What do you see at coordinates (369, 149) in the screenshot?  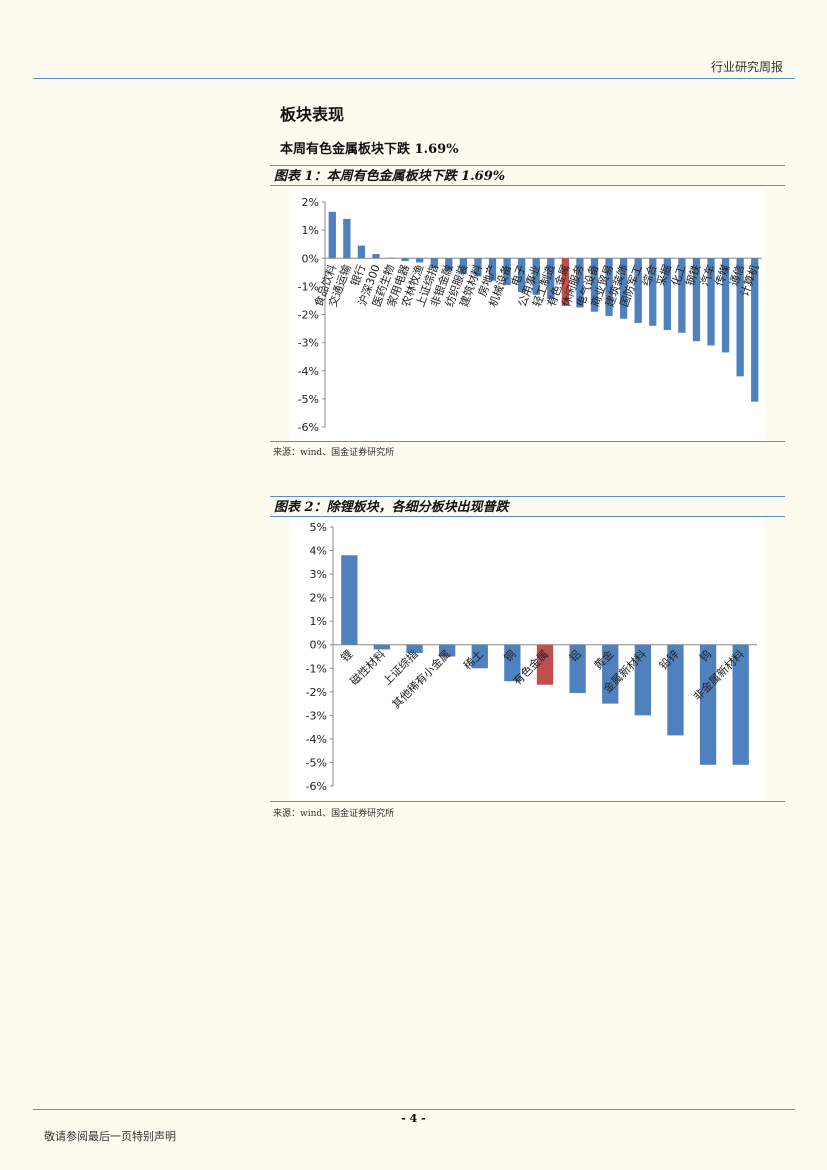 I see `section-subtitle: 本周有色金属板块下跌 1.69%` at bounding box center [369, 149].